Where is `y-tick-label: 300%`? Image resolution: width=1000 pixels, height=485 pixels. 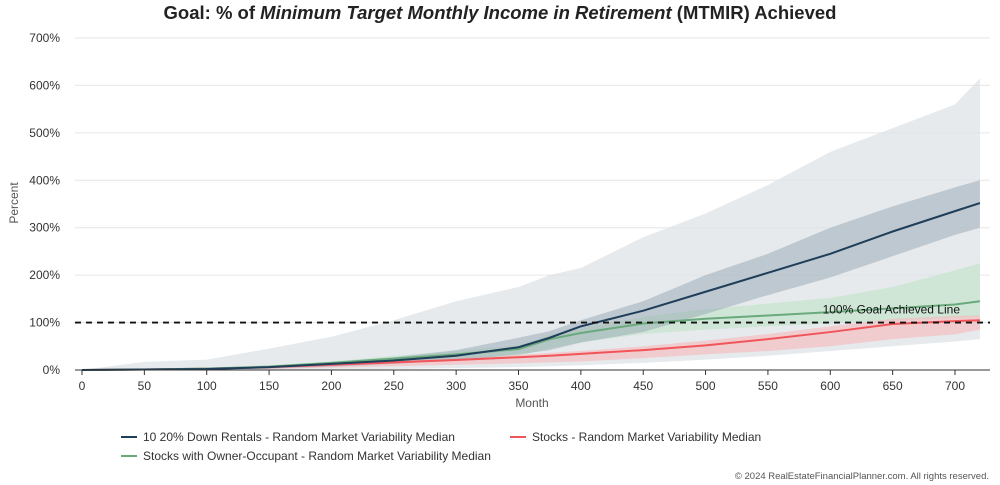 y-tick-label: 300% is located at coordinates (44, 228).